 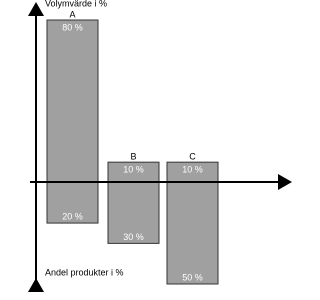 I want to click on value-label: 50 %, so click(x=192, y=277).